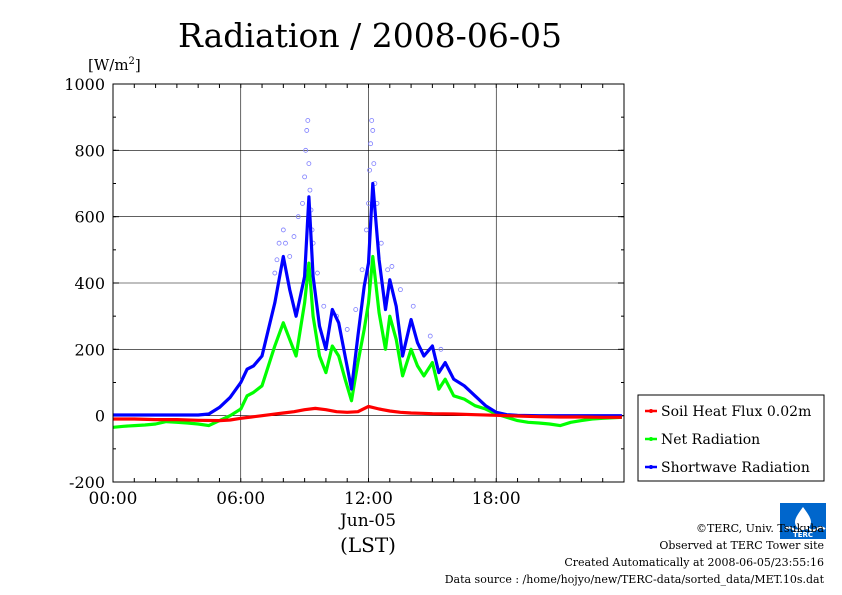 The image size is (842, 595). Describe the element at coordinates (89, 349) in the screenshot. I see `y-tick-label: 200` at that location.